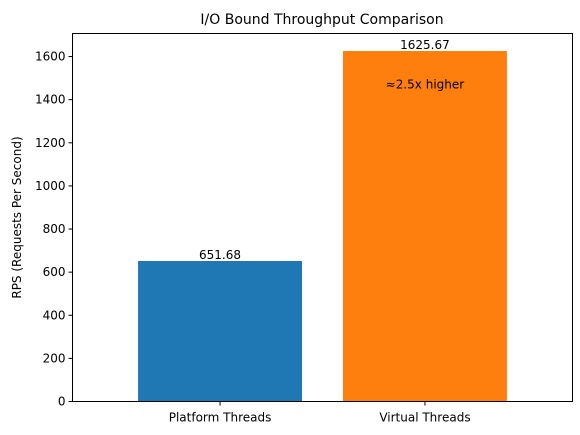 Image resolution: width=580 pixels, height=435 pixels. I want to click on y-tick-label: 800, so click(54, 229).